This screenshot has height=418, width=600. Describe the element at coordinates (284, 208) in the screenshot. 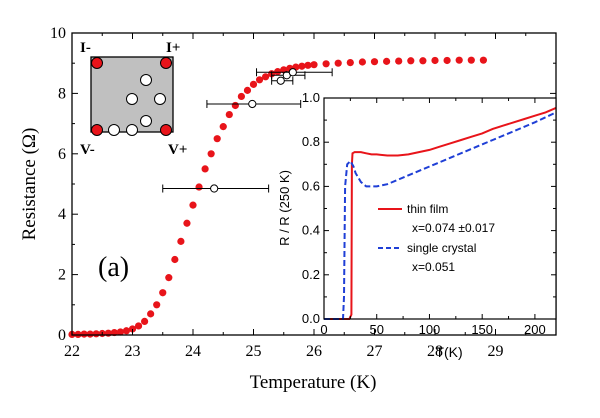

I see `inset-y-axis-label: R / R (250 K)` at that location.